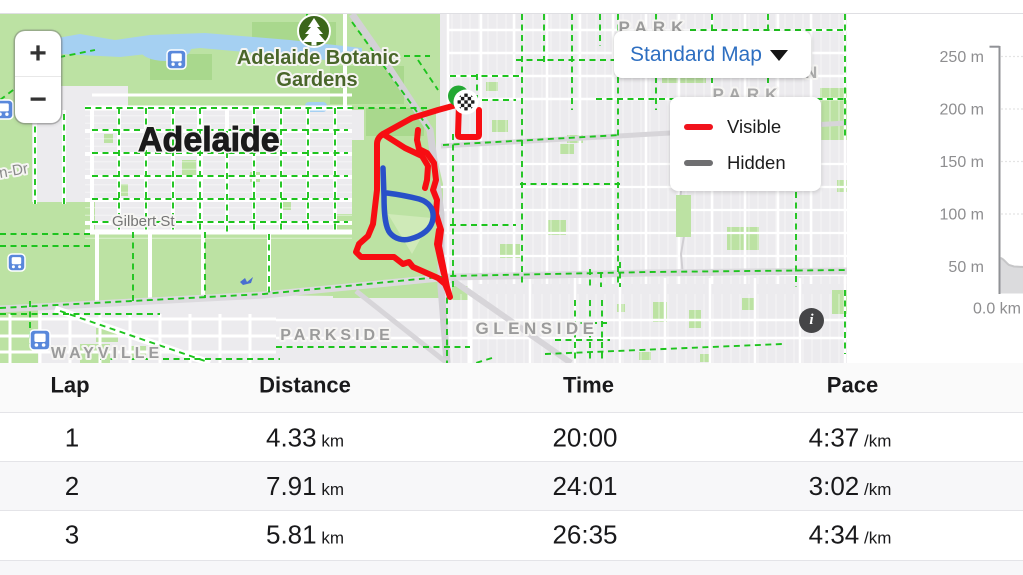  What do you see at coordinates (537, 328) in the screenshot?
I see `svg-text: GLENSIDE` at bounding box center [537, 328].